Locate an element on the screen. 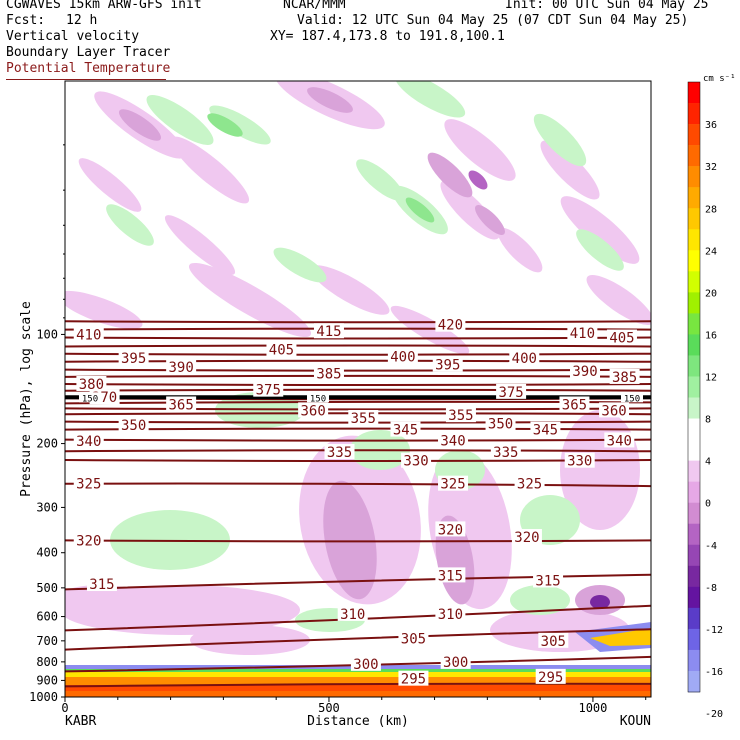 The image size is (740, 740). theta-contour-label: 390 is located at coordinates (584, 372).